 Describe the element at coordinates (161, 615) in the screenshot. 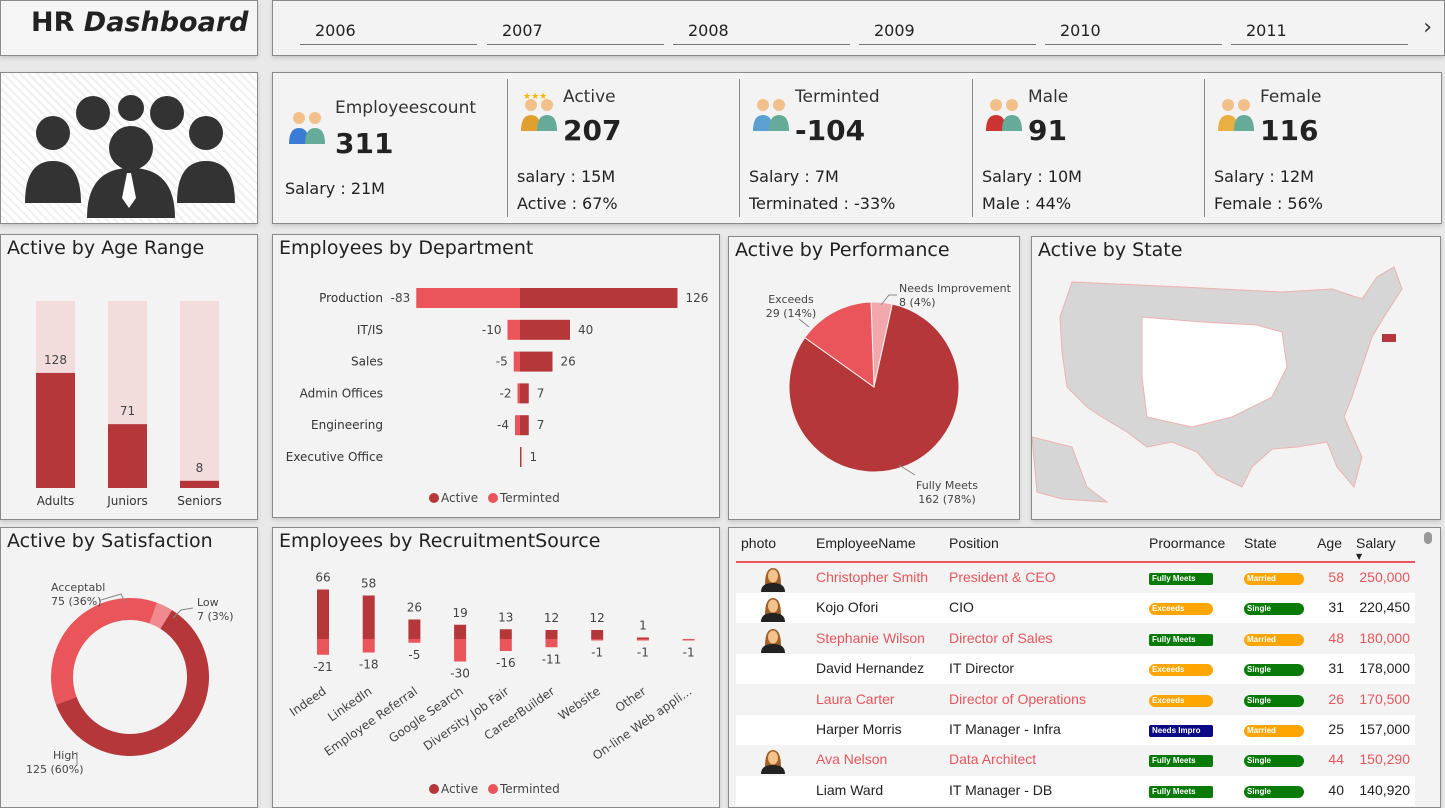

I see `satisfaction-slice-low` at that location.